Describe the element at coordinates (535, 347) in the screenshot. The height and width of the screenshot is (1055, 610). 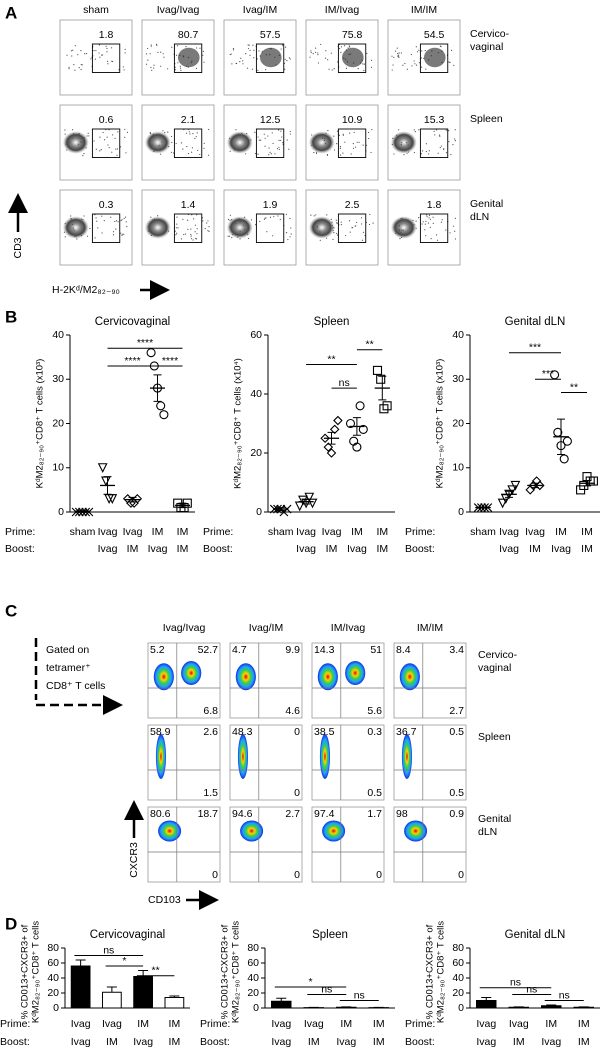
I see `significance-label: ***` at that location.